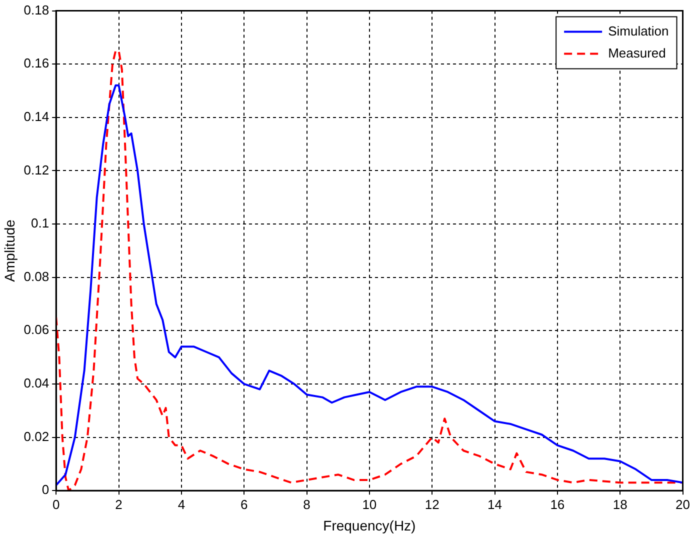 The width and height of the screenshot is (693, 537). What do you see at coordinates (9, 250) in the screenshot?
I see `y-axis-title: Amplitude` at bounding box center [9, 250].